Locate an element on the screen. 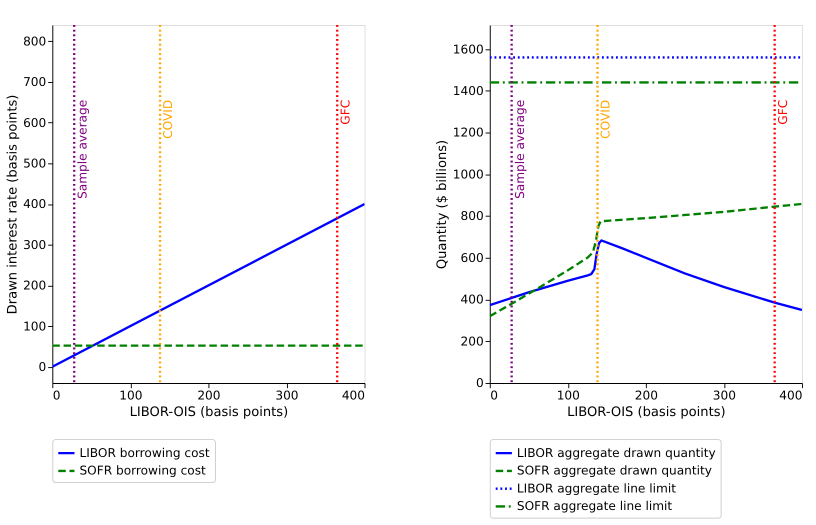 This screenshot has height=525, width=816. y-tick-label: 300 is located at coordinates (34, 245).